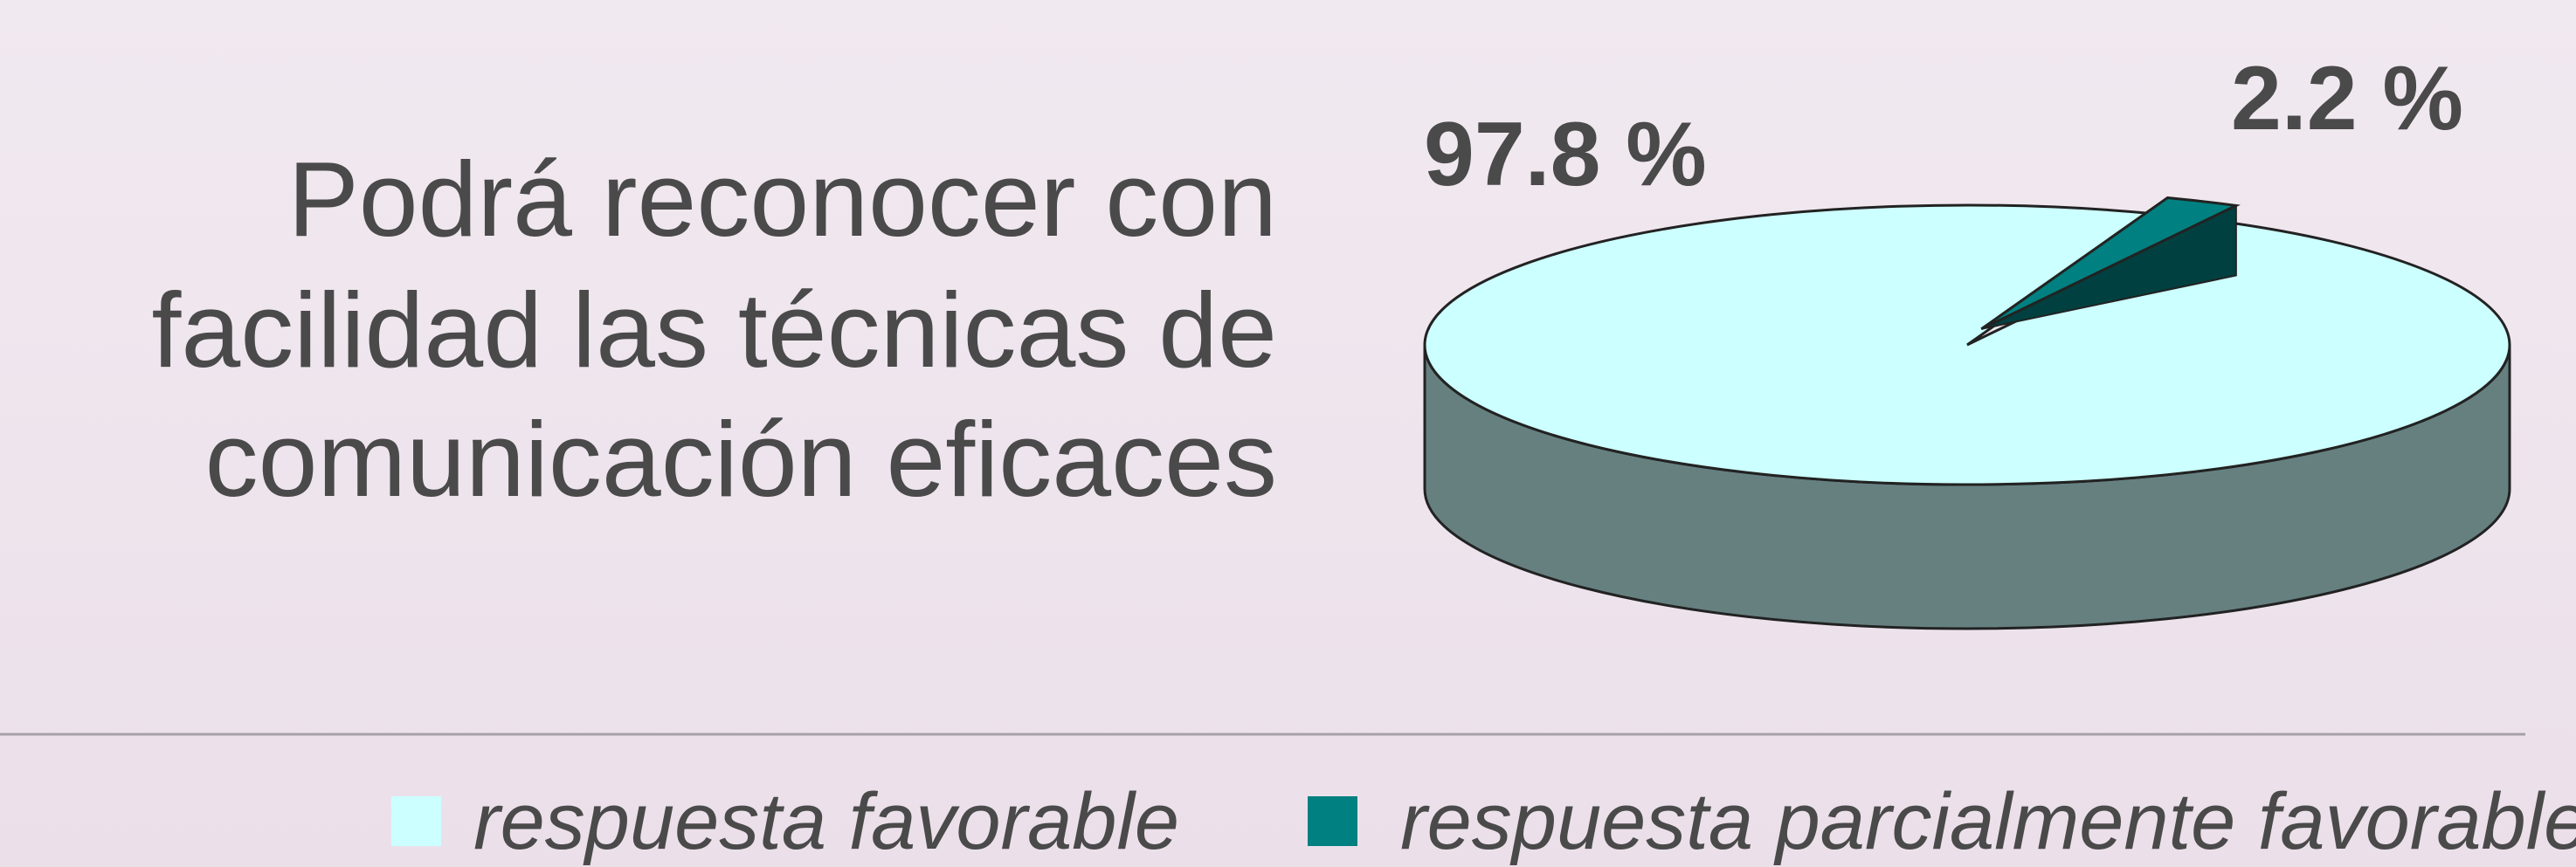 The height and width of the screenshot is (867, 2576). What do you see at coordinates (1988, 821) in the screenshot?
I see `legend-label: respuesta parcialmente favorable` at bounding box center [1988, 821].